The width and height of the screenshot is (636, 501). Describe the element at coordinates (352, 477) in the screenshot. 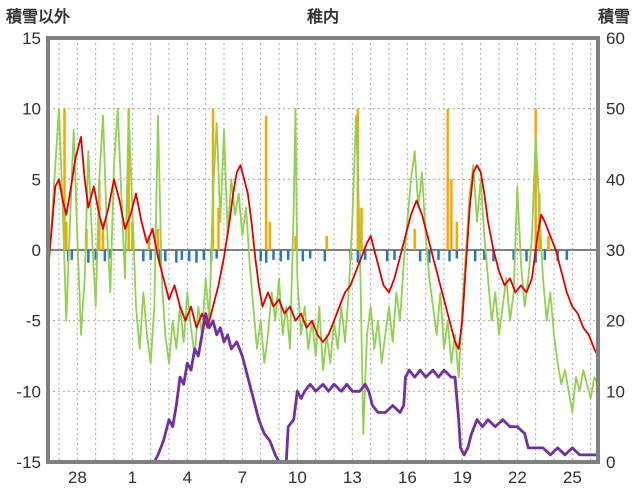

I see `x-axis-tick-label: 13` at that location.